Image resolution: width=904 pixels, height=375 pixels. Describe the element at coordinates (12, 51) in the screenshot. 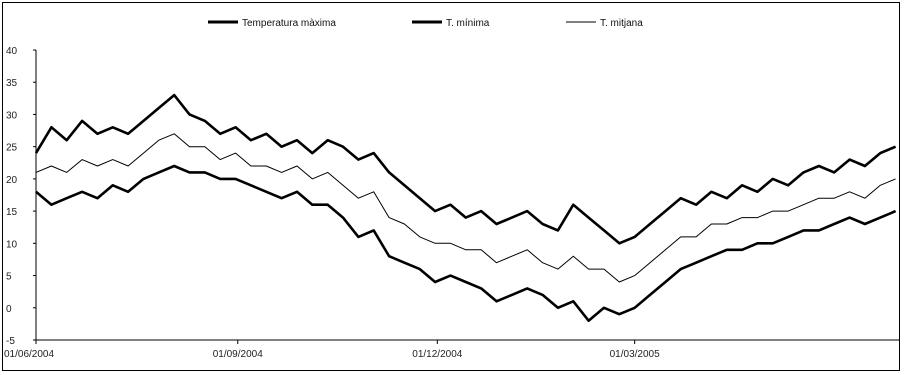

I see `y-tick-label: 40` at that location.